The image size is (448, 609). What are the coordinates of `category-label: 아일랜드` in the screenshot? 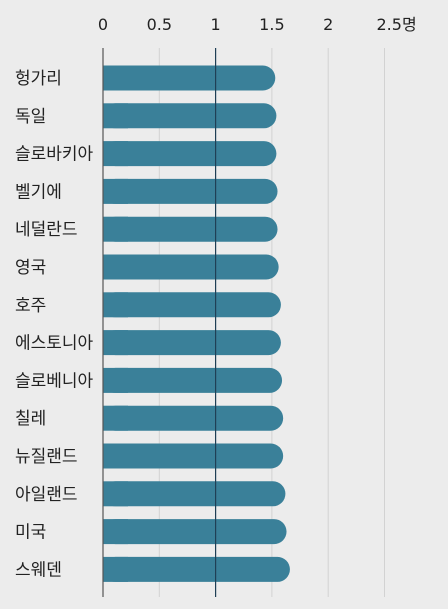 It's located at (46, 495).